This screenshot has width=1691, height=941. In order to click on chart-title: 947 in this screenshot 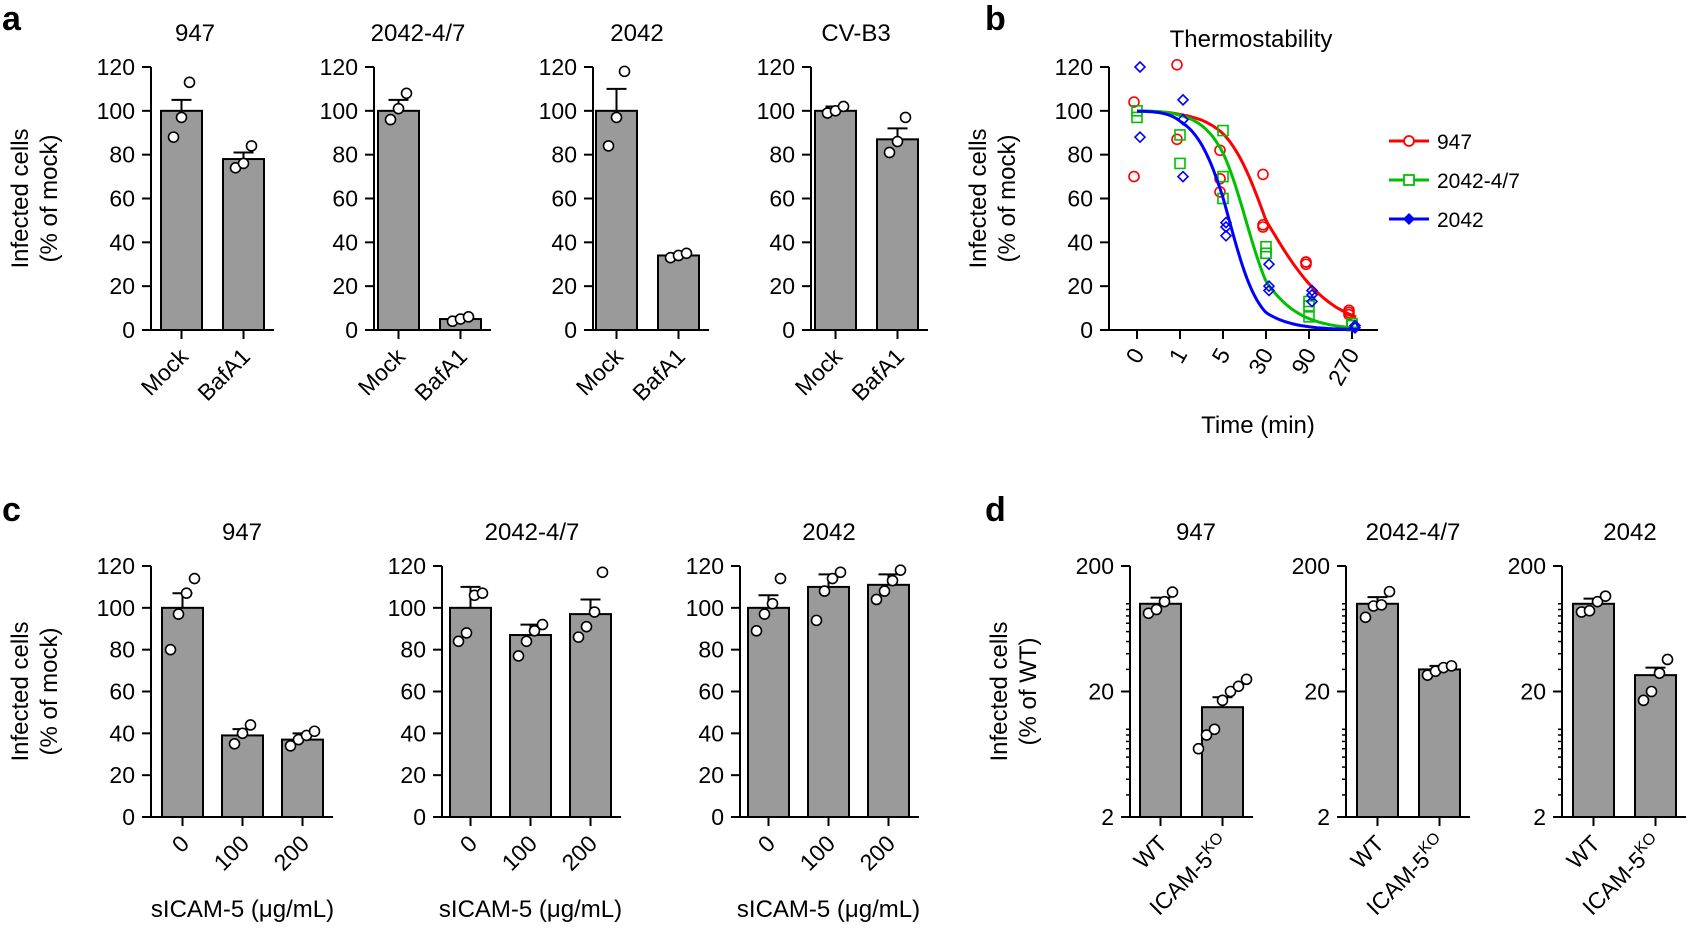, I will do `click(1196, 532)`.